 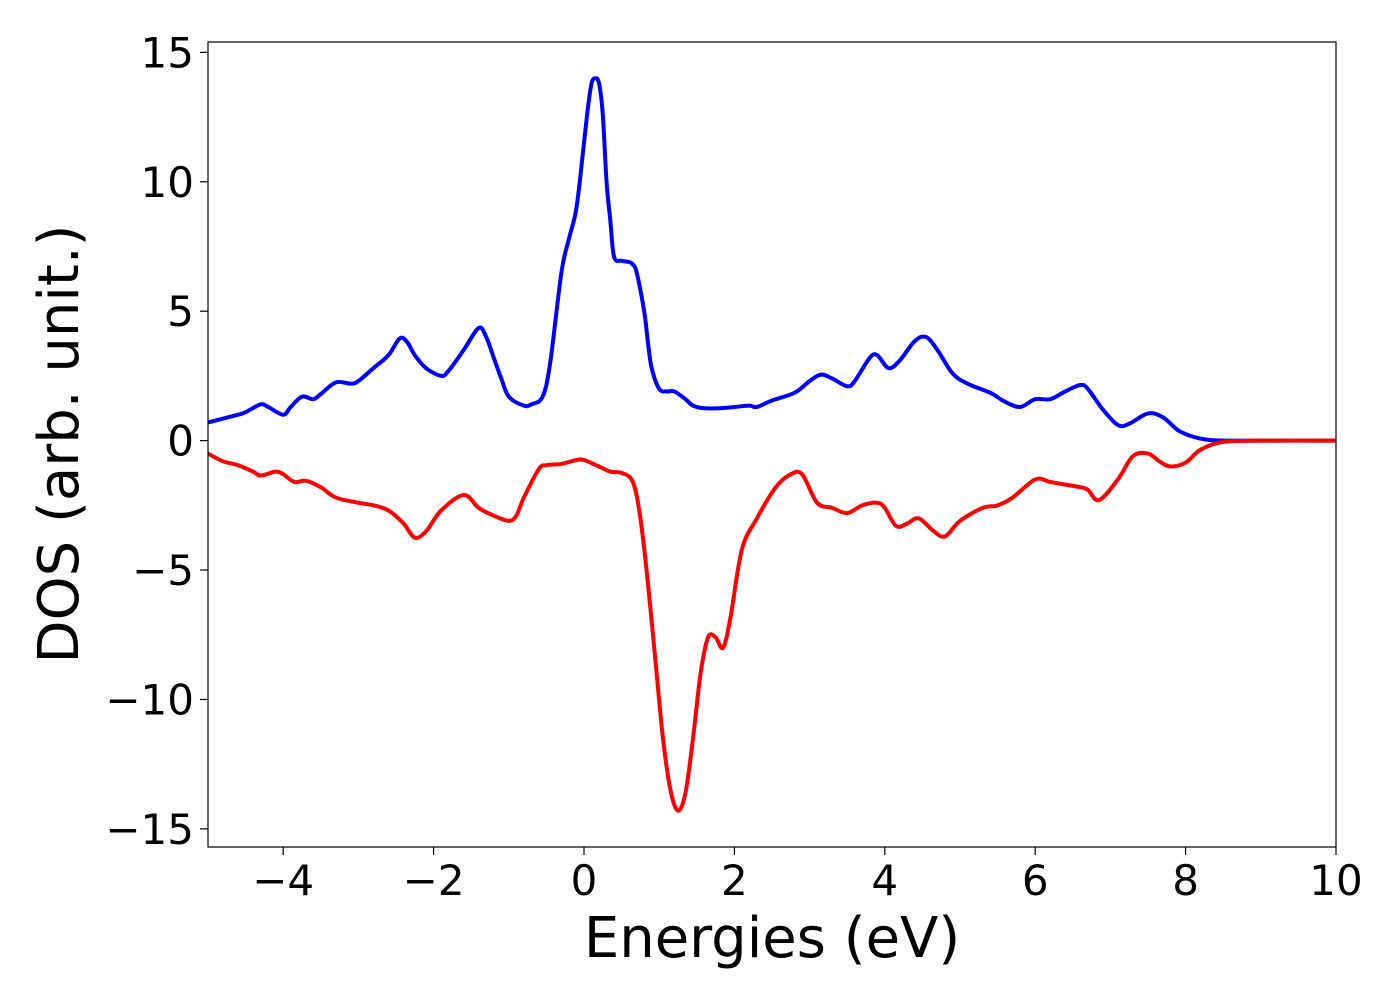 What do you see at coordinates (1035, 880) in the screenshot?
I see `x-tick-label: 6` at bounding box center [1035, 880].